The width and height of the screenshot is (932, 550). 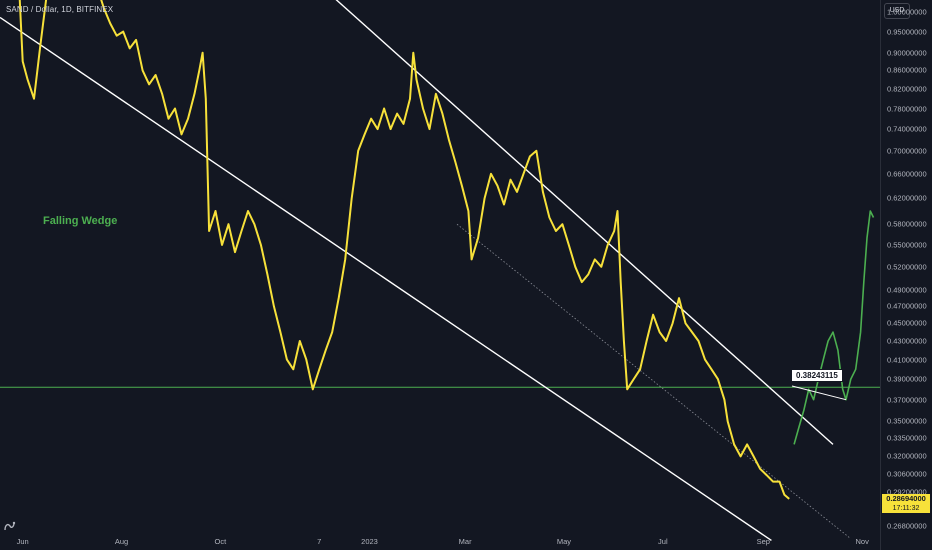 What do you see at coordinates (819, 393) in the screenshot?
I see `callout-pointer` at bounding box center [819, 393].